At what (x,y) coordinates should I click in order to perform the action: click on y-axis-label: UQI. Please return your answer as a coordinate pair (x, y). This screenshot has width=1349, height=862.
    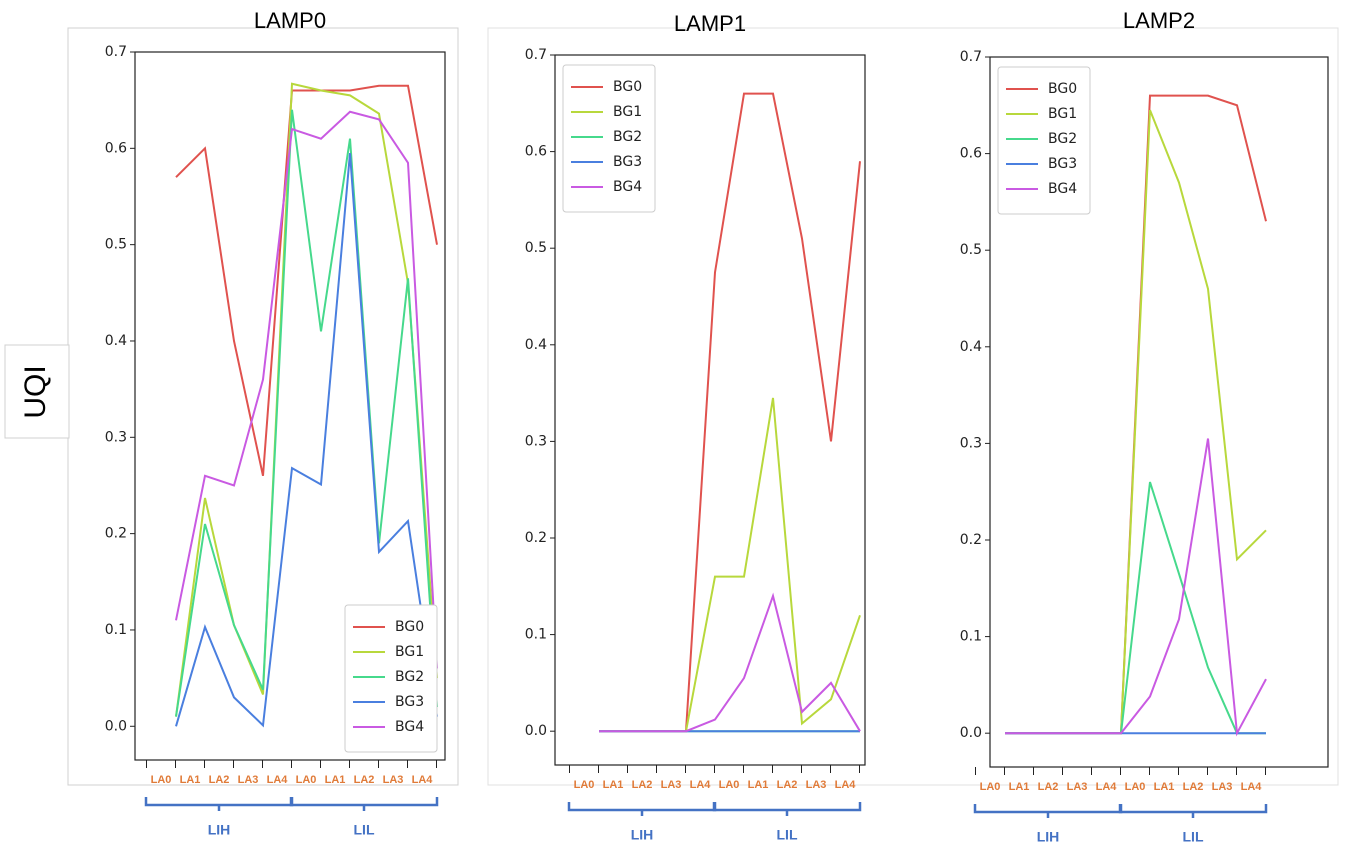
    Looking at the image, I should click on (35, 391).